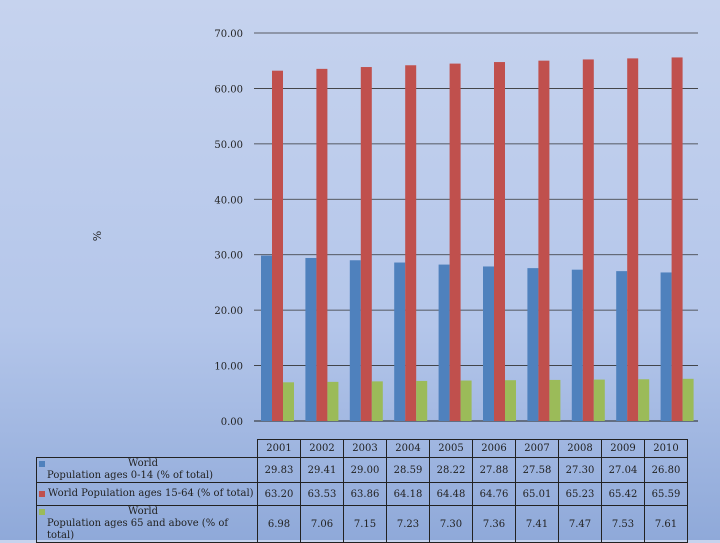 This screenshot has height=543, width=720. Describe the element at coordinates (408, 494) in the screenshot. I see `table-cell: 64.18` at that location.